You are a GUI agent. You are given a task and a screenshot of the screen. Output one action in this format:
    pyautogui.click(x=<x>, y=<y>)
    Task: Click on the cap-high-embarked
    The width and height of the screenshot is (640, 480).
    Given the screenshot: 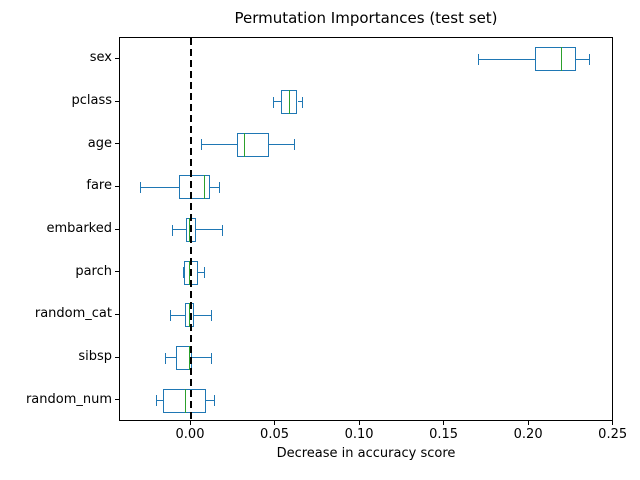 What is the action you would take?
    pyautogui.click(x=223, y=230)
    